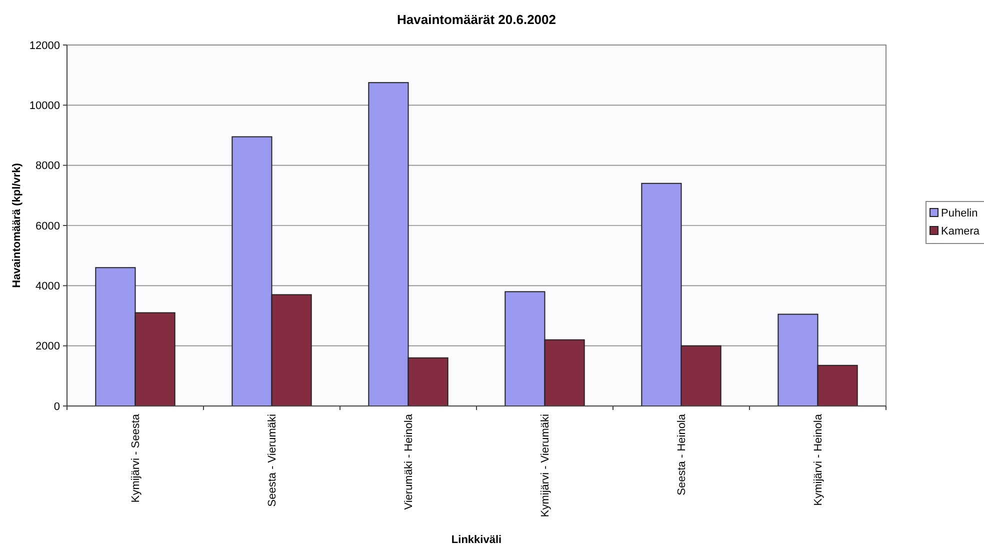  I want to click on chart-title: Havaintomäärät 20.6.2002, so click(476, 19).